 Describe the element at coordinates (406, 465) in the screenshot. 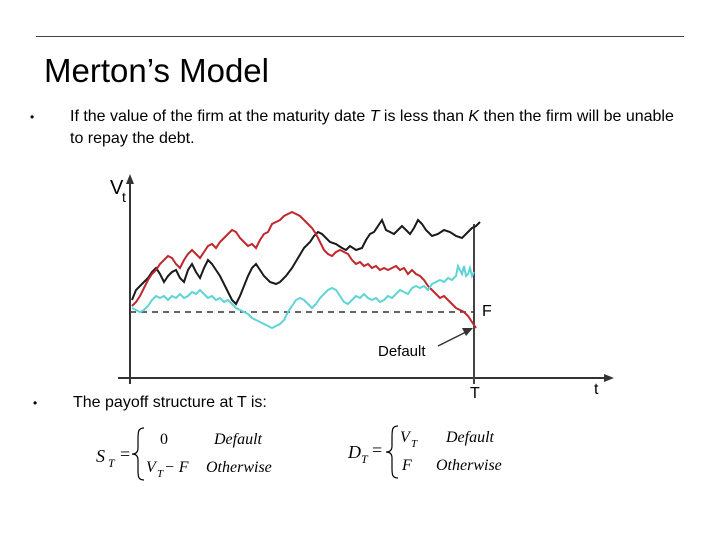

I see `case2-value: F` at that location.